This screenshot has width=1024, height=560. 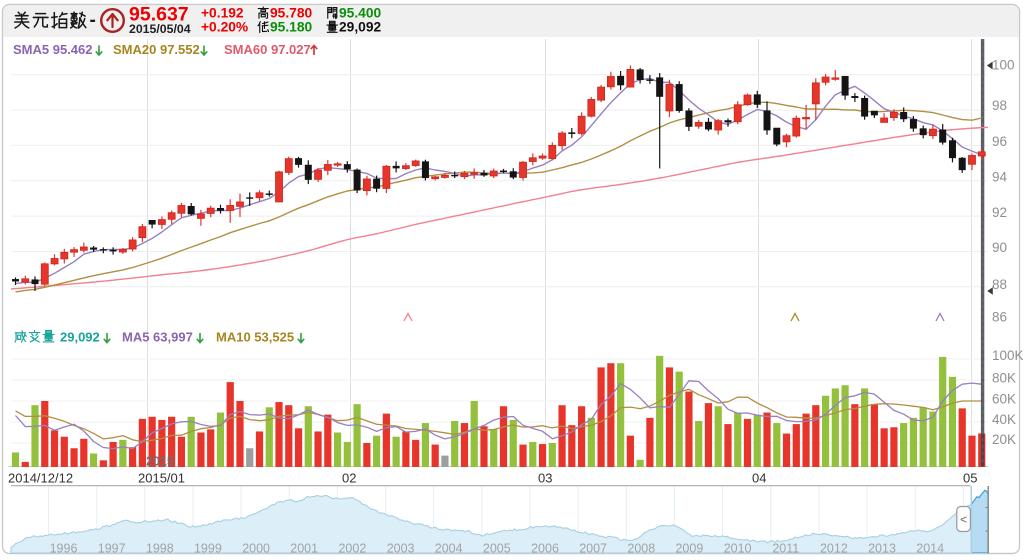 What do you see at coordinates (40, 478) in the screenshot?
I see `svg-text: 2014/12/12` at bounding box center [40, 478].